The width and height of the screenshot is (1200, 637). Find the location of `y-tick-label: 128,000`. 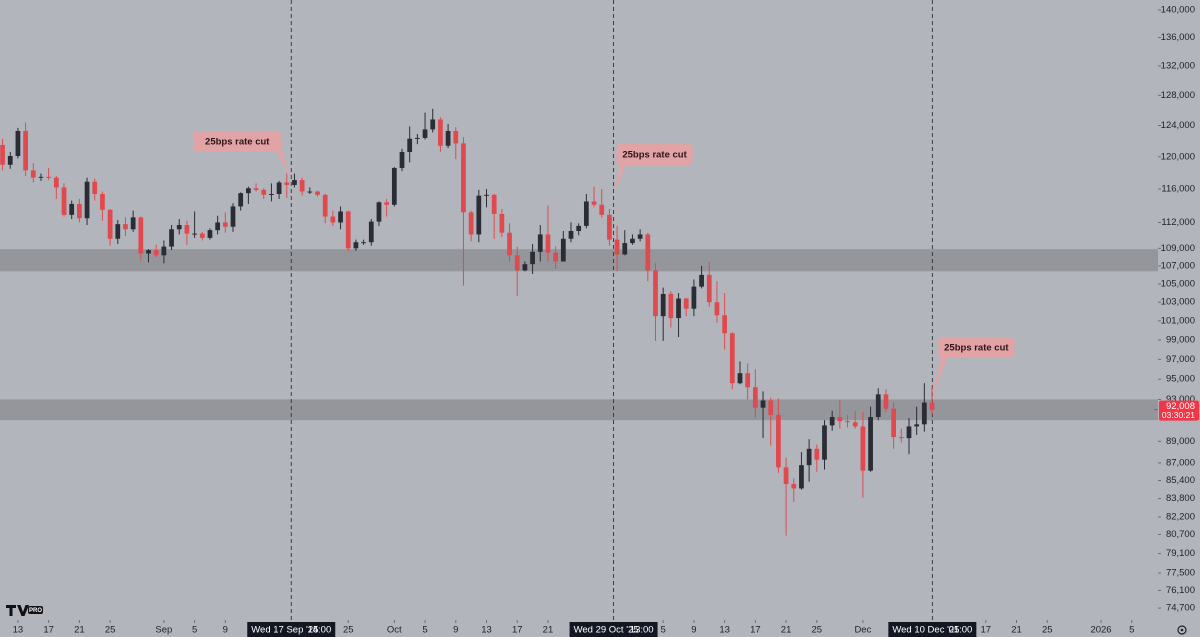

y-tick-label: 128,000 is located at coordinates (1178, 95).